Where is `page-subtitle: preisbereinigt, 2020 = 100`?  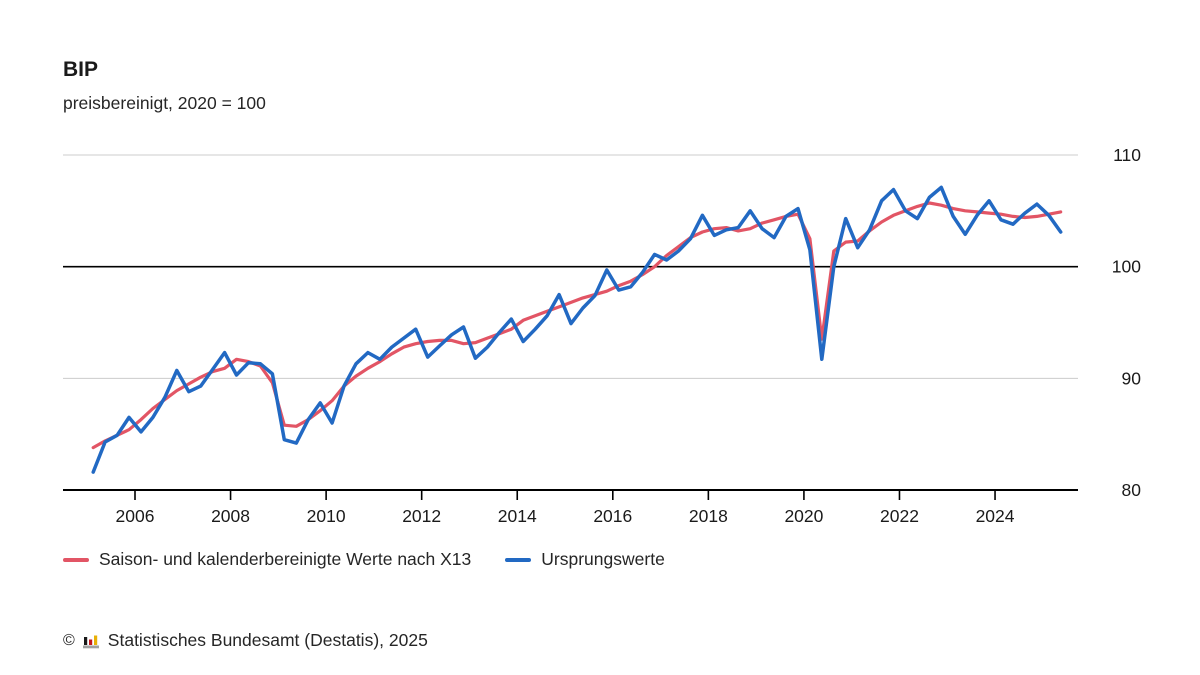
page-subtitle: preisbereinigt, 2020 = 100 is located at coordinates (164, 103).